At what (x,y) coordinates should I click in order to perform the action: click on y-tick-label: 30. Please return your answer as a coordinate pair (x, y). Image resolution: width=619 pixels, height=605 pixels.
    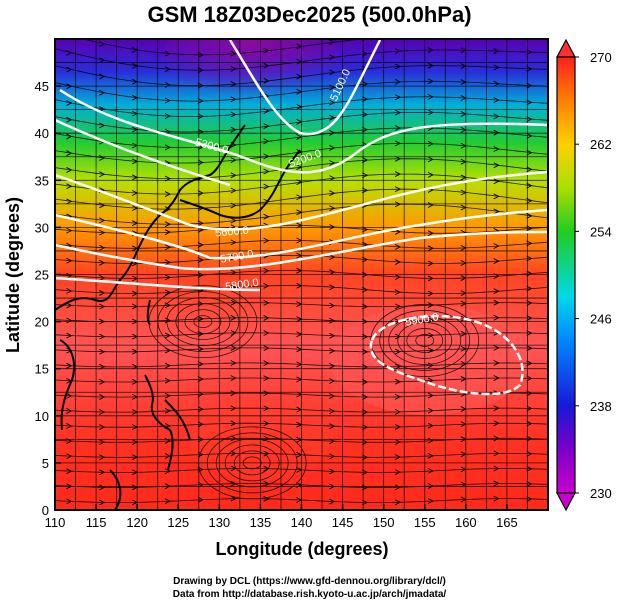
    Looking at the image, I should click on (42, 227).